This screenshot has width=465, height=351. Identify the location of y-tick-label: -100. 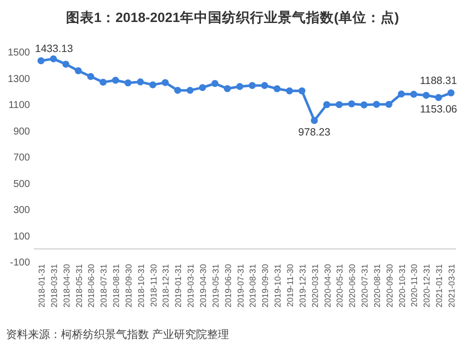
(20, 263).